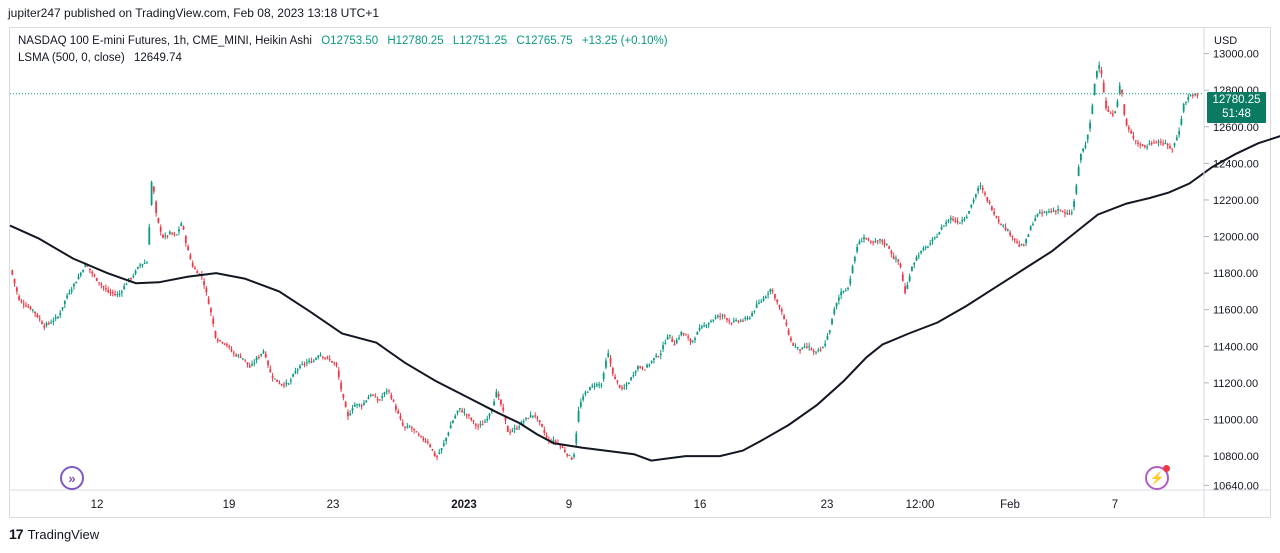 This screenshot has width=1280, height=553. What do you see at coordinates (920, 505) in the screenshot?
I see `time-axis-label: 12:00` at bounding box center [920, 505].